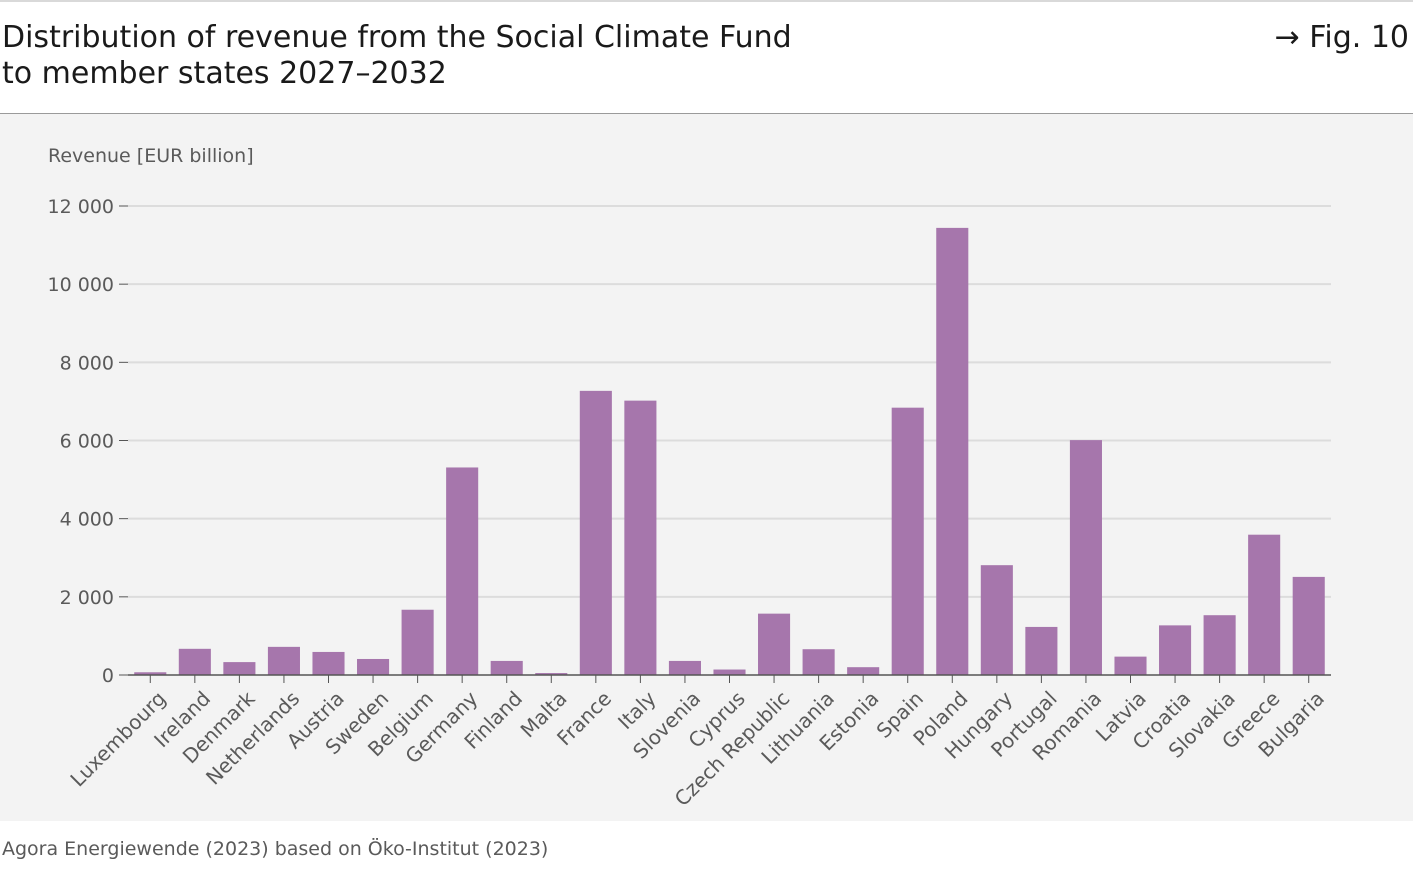  What do you see at coordinates (194, 661) in the screenshot?
I see `bar-ireland` at bounding box center [194, 661].